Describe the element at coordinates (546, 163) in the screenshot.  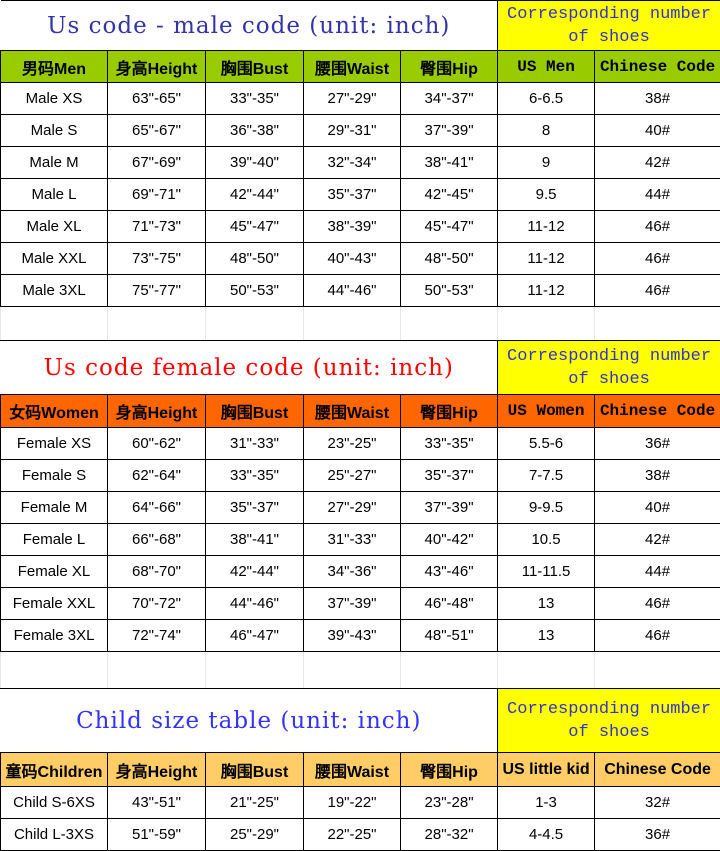
I see `table-cell: 9` at that location.